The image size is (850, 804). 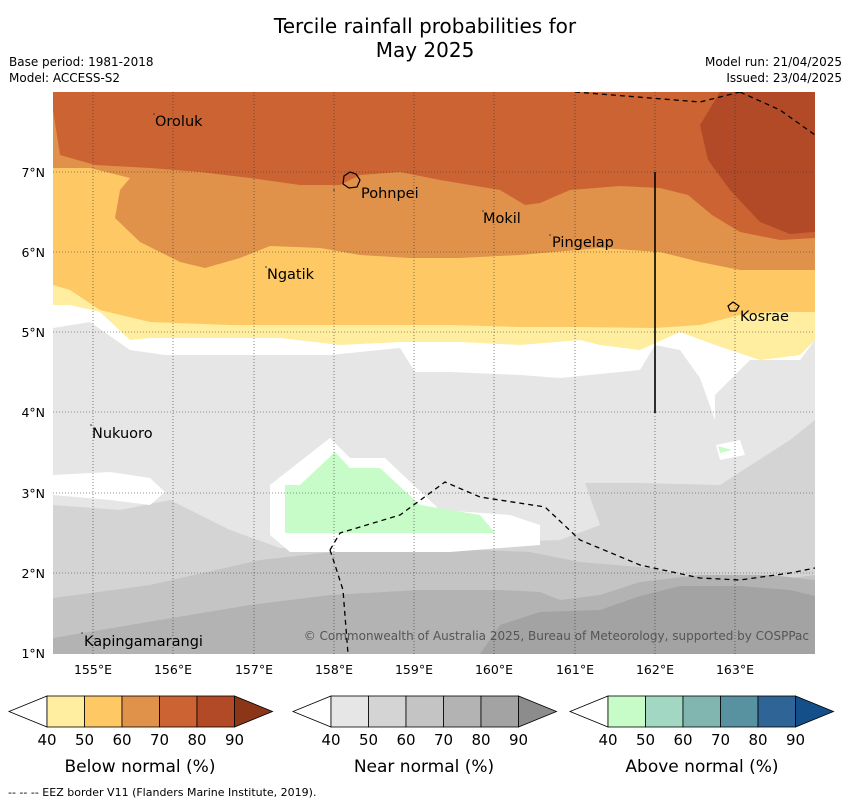 What do you see at coordinates (575, 669) in the screenshot?
I see `lon-label: 161°E` at bounding box center [575, 669].